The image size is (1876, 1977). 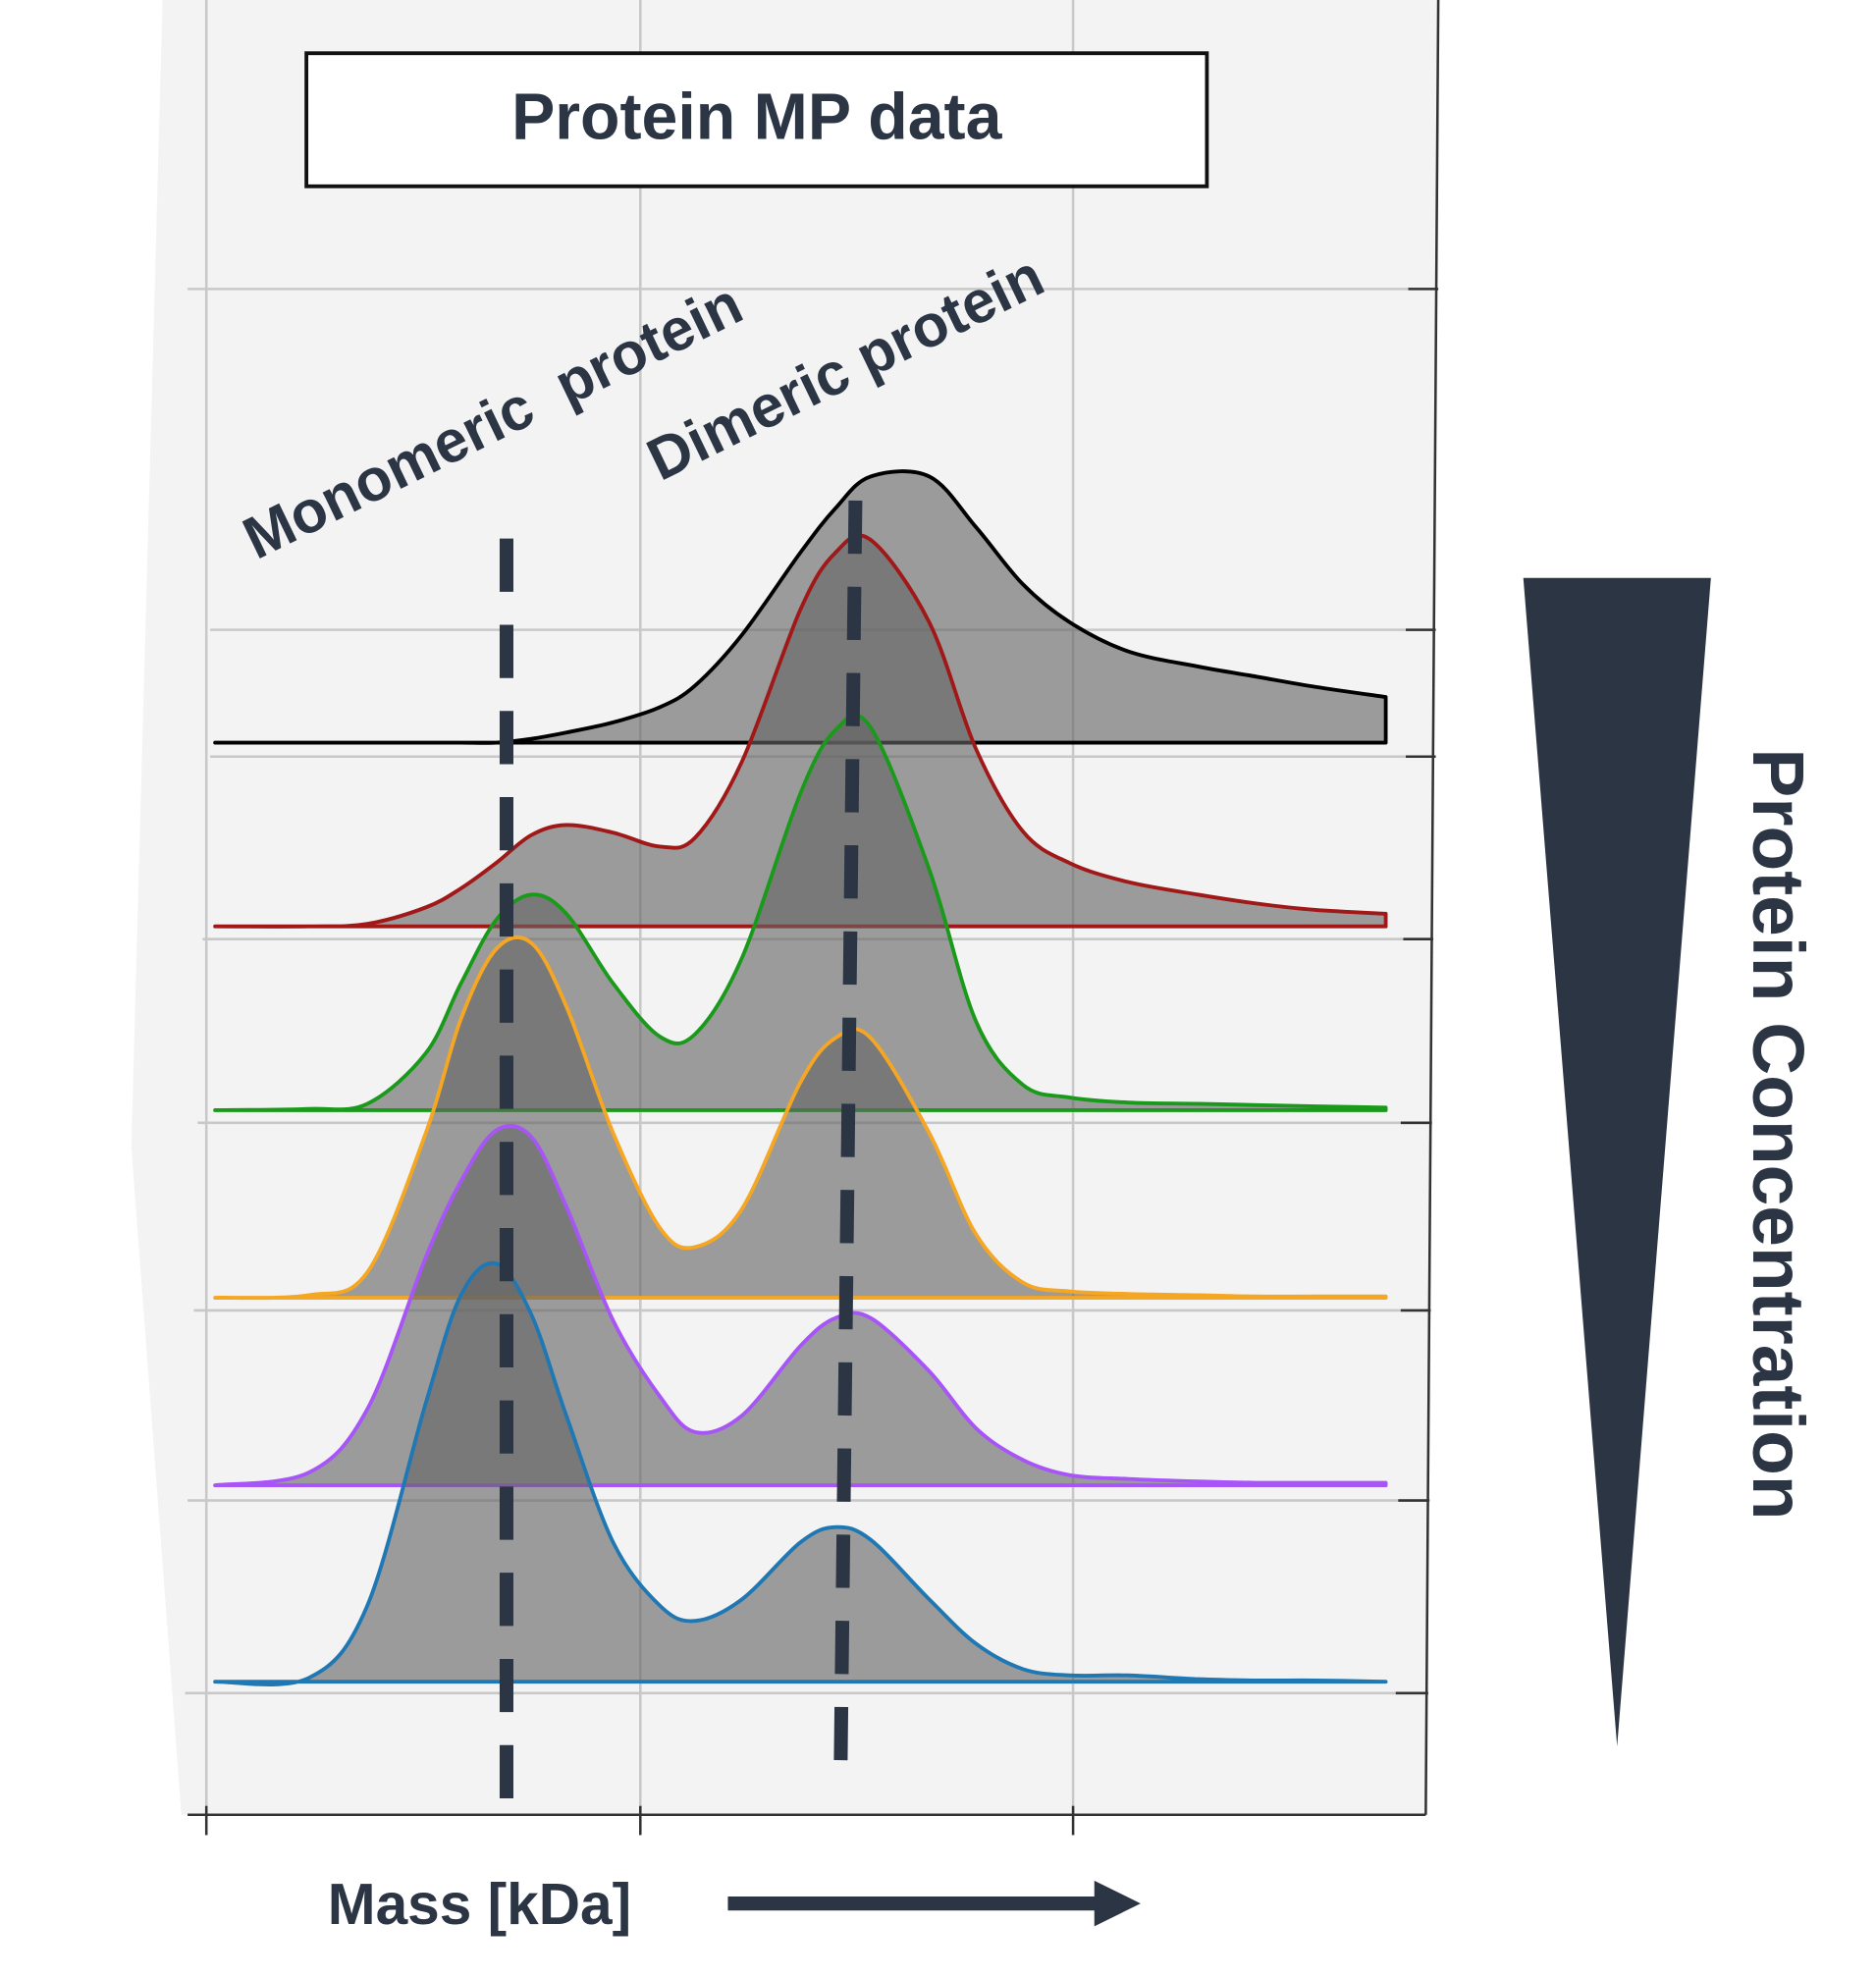 What do you see at coordinates (1617, 1162) in the screenshot?
I see `concentration-wedge` at bounding box center [1617, 1162].